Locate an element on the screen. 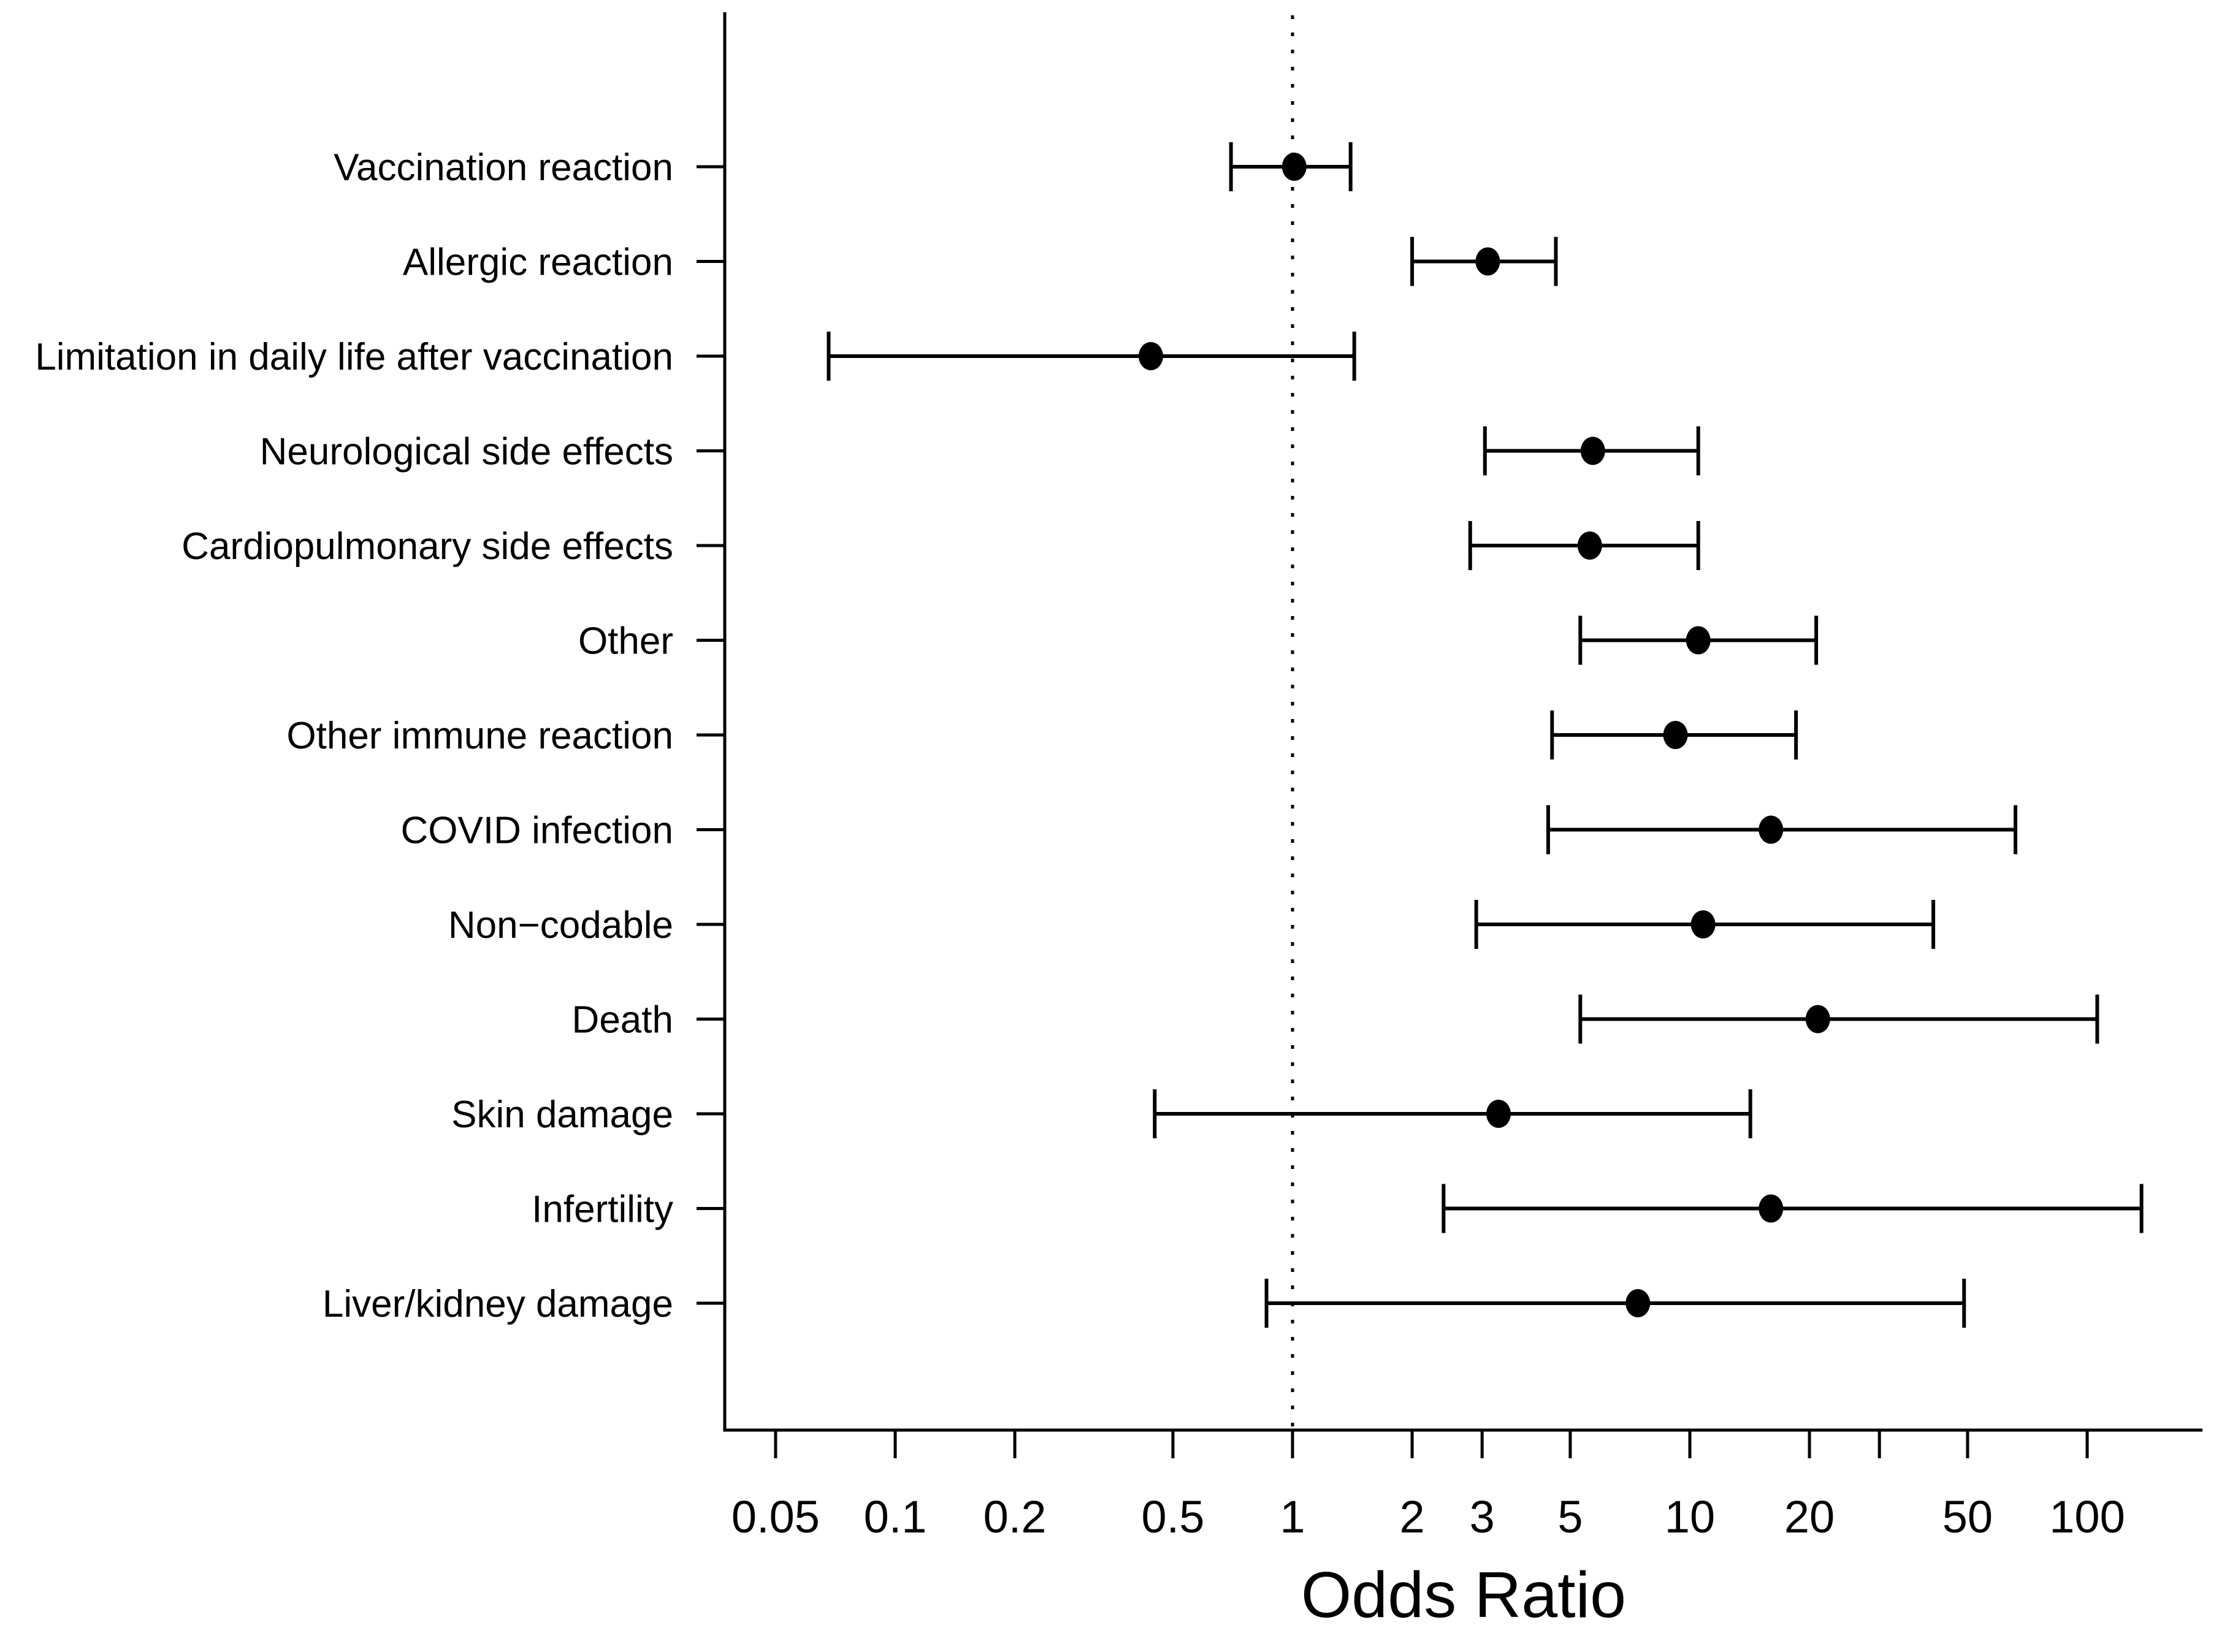  x-tick-label: 0.2 is located at coordinates (1015, 1516).